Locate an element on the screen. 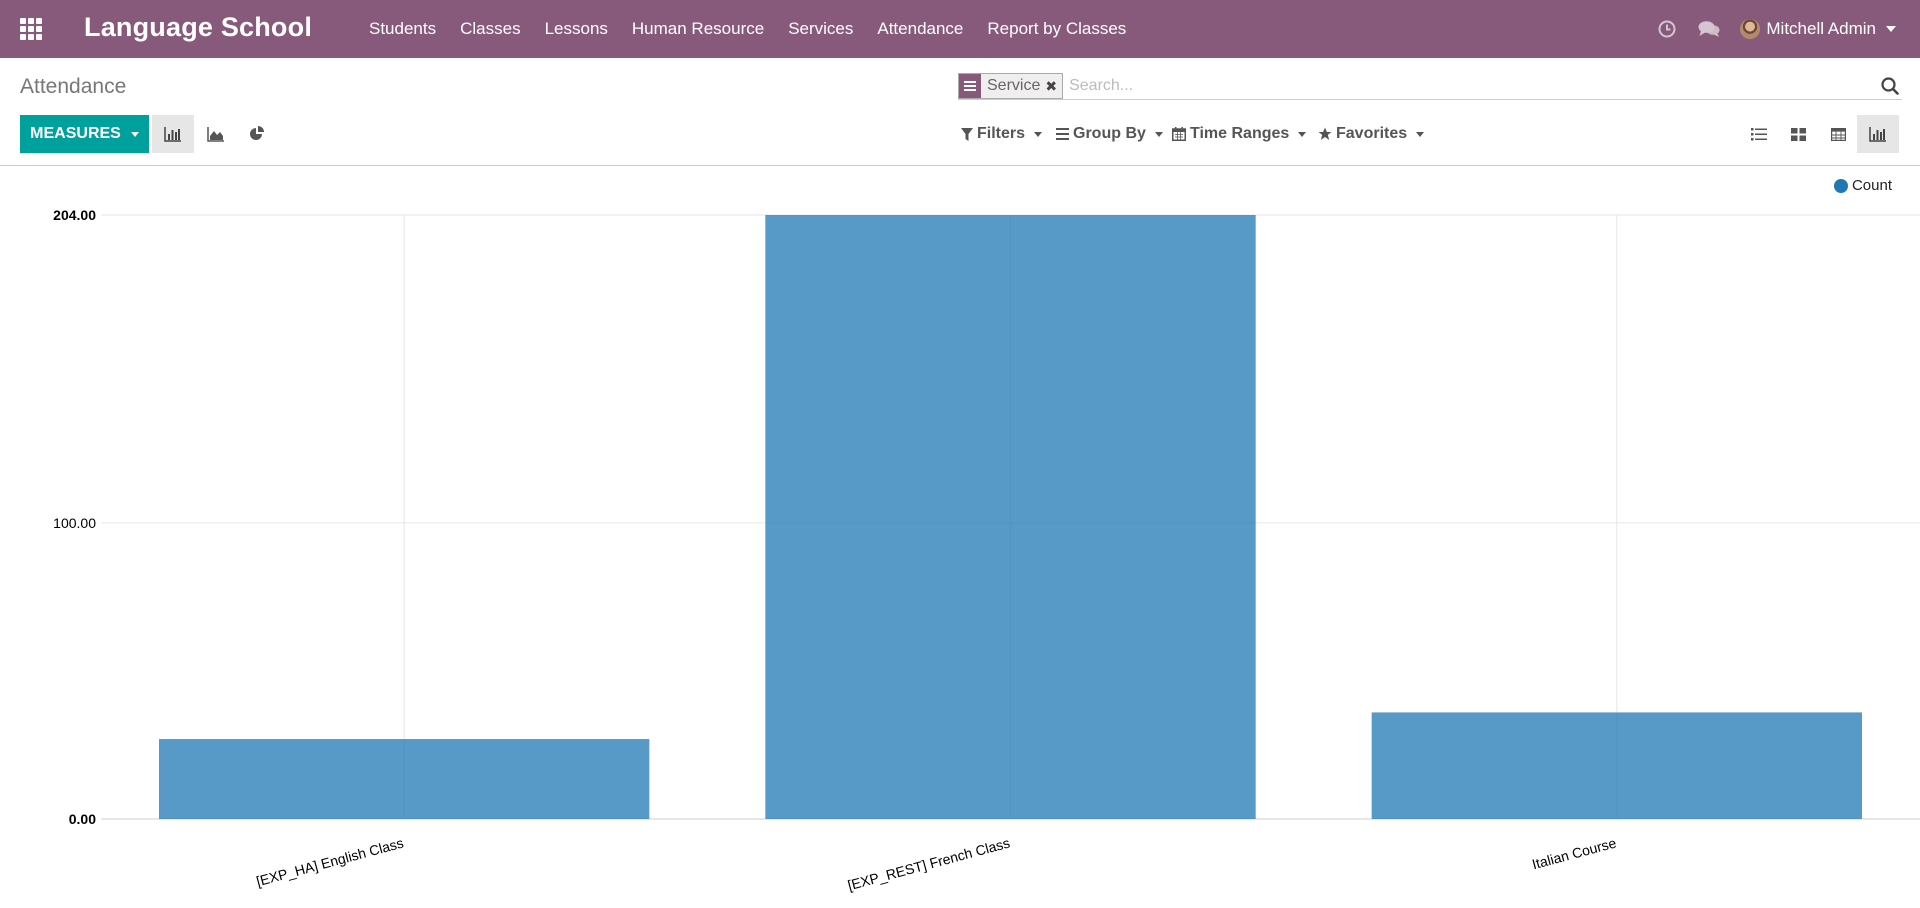 The height and width of the screenshot is (908, 1920). x-tick-label: [EXP_HA] English Class is located at coordinates (330, 862).